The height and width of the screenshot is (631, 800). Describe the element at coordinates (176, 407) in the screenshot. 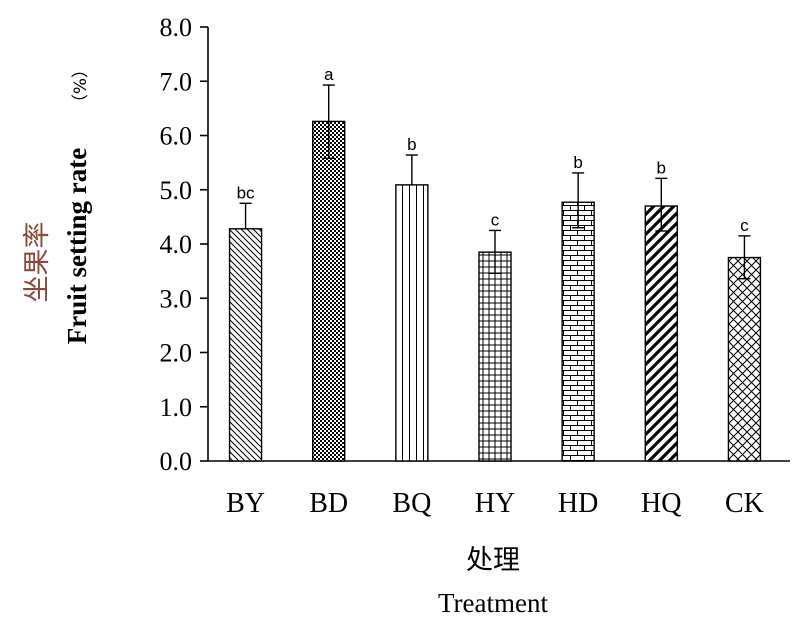

I see `y-tick-label: 1.0` at that location.